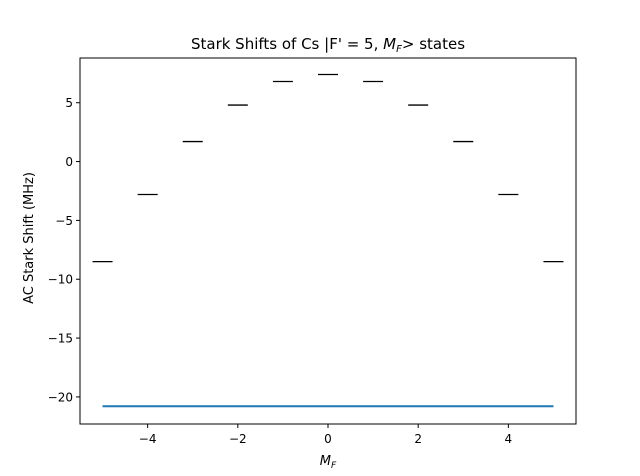 This screenshot has width=640, height=476. Describe the element at coordinates (60, 397) in the screenshot. I see `y-tick-label: −20` at that location.